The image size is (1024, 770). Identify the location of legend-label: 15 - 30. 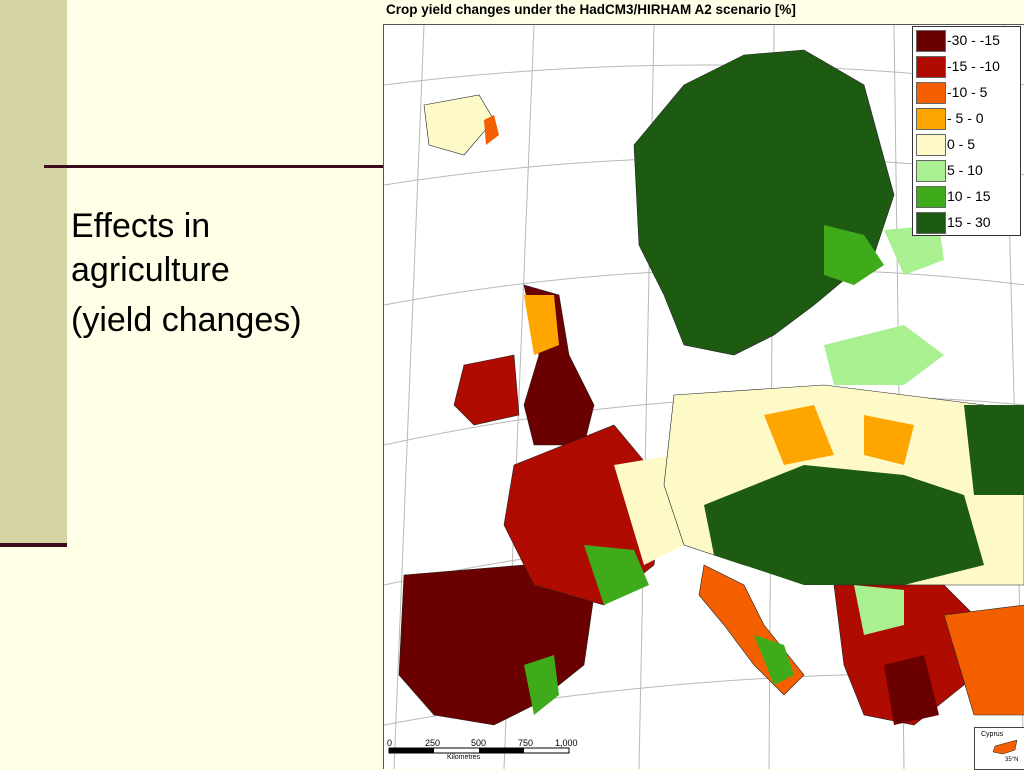
(969, 222).